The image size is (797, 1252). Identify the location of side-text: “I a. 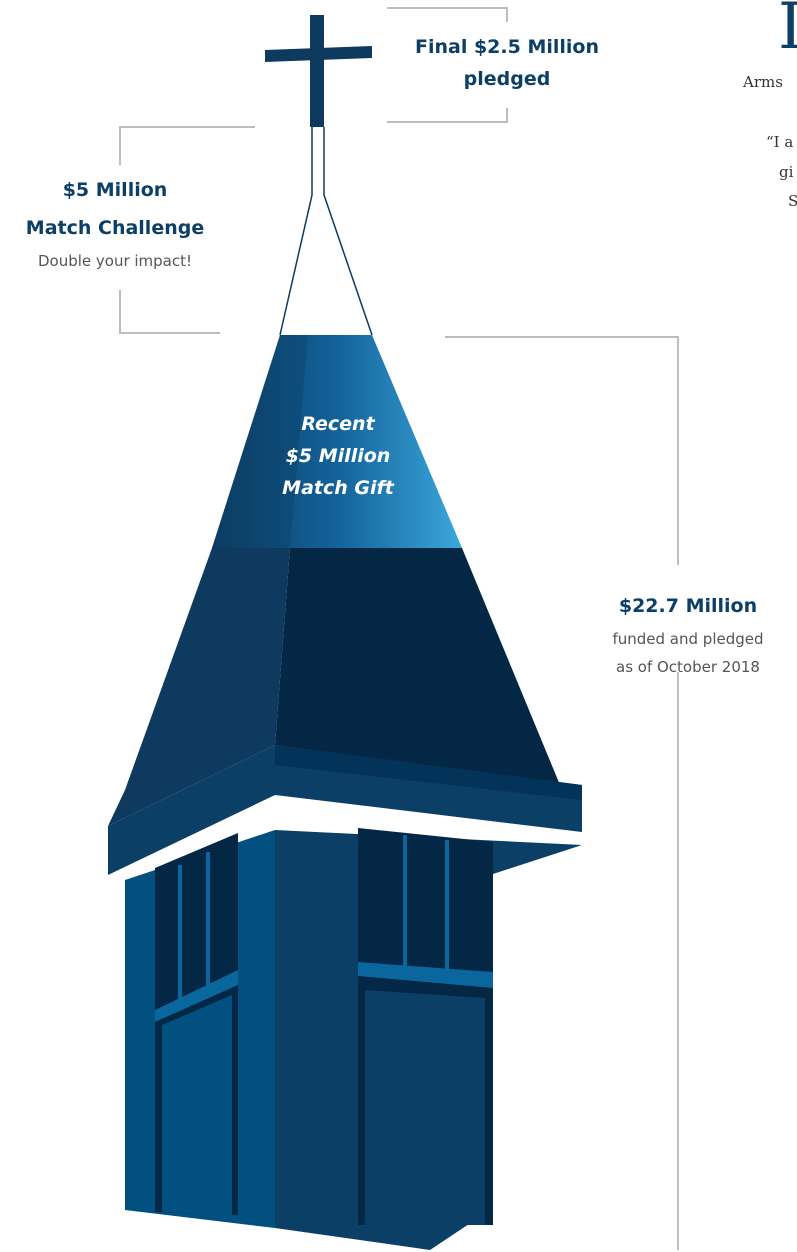
(779, 142).